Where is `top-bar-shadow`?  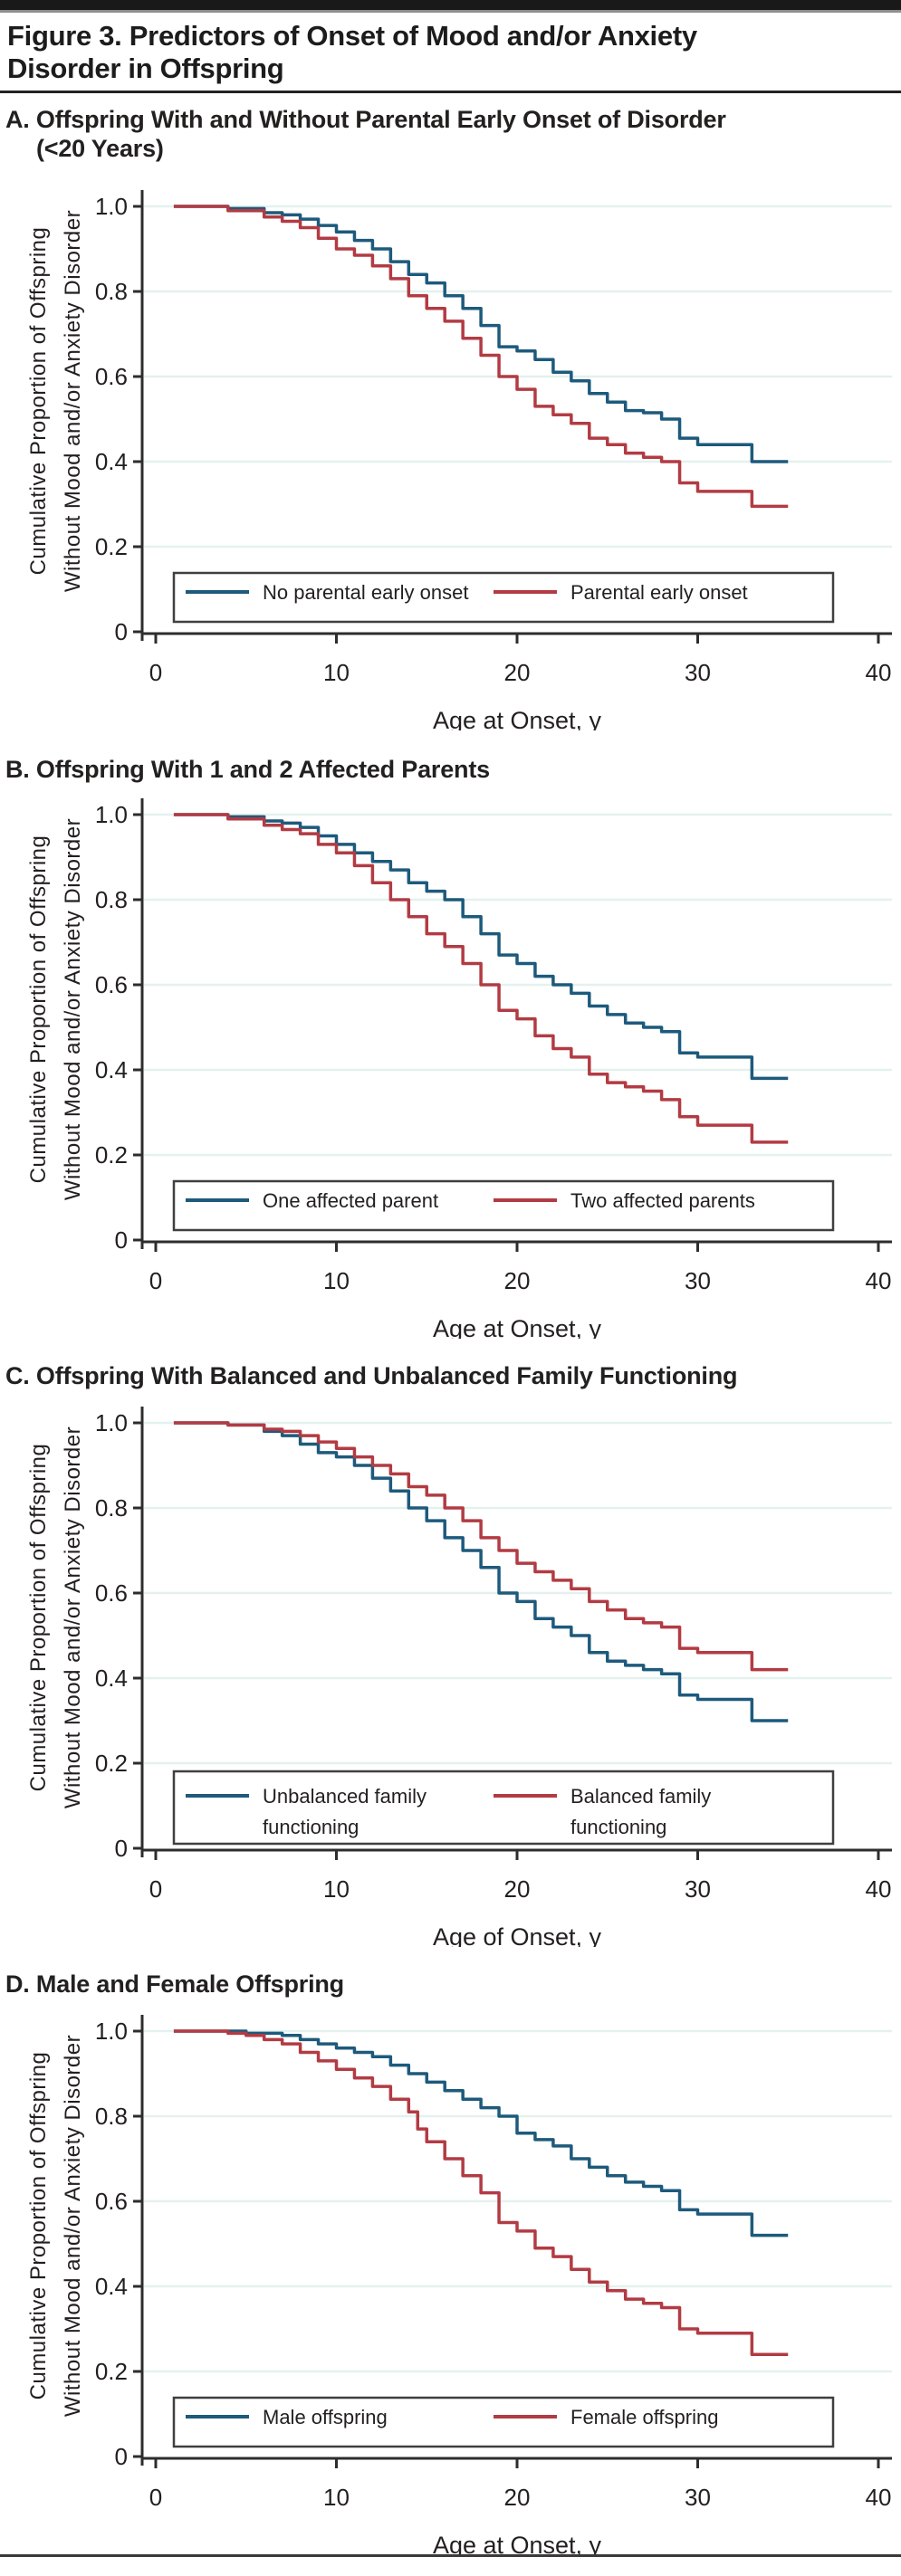 top-bar-shadow is located at coordinates (450, 12).